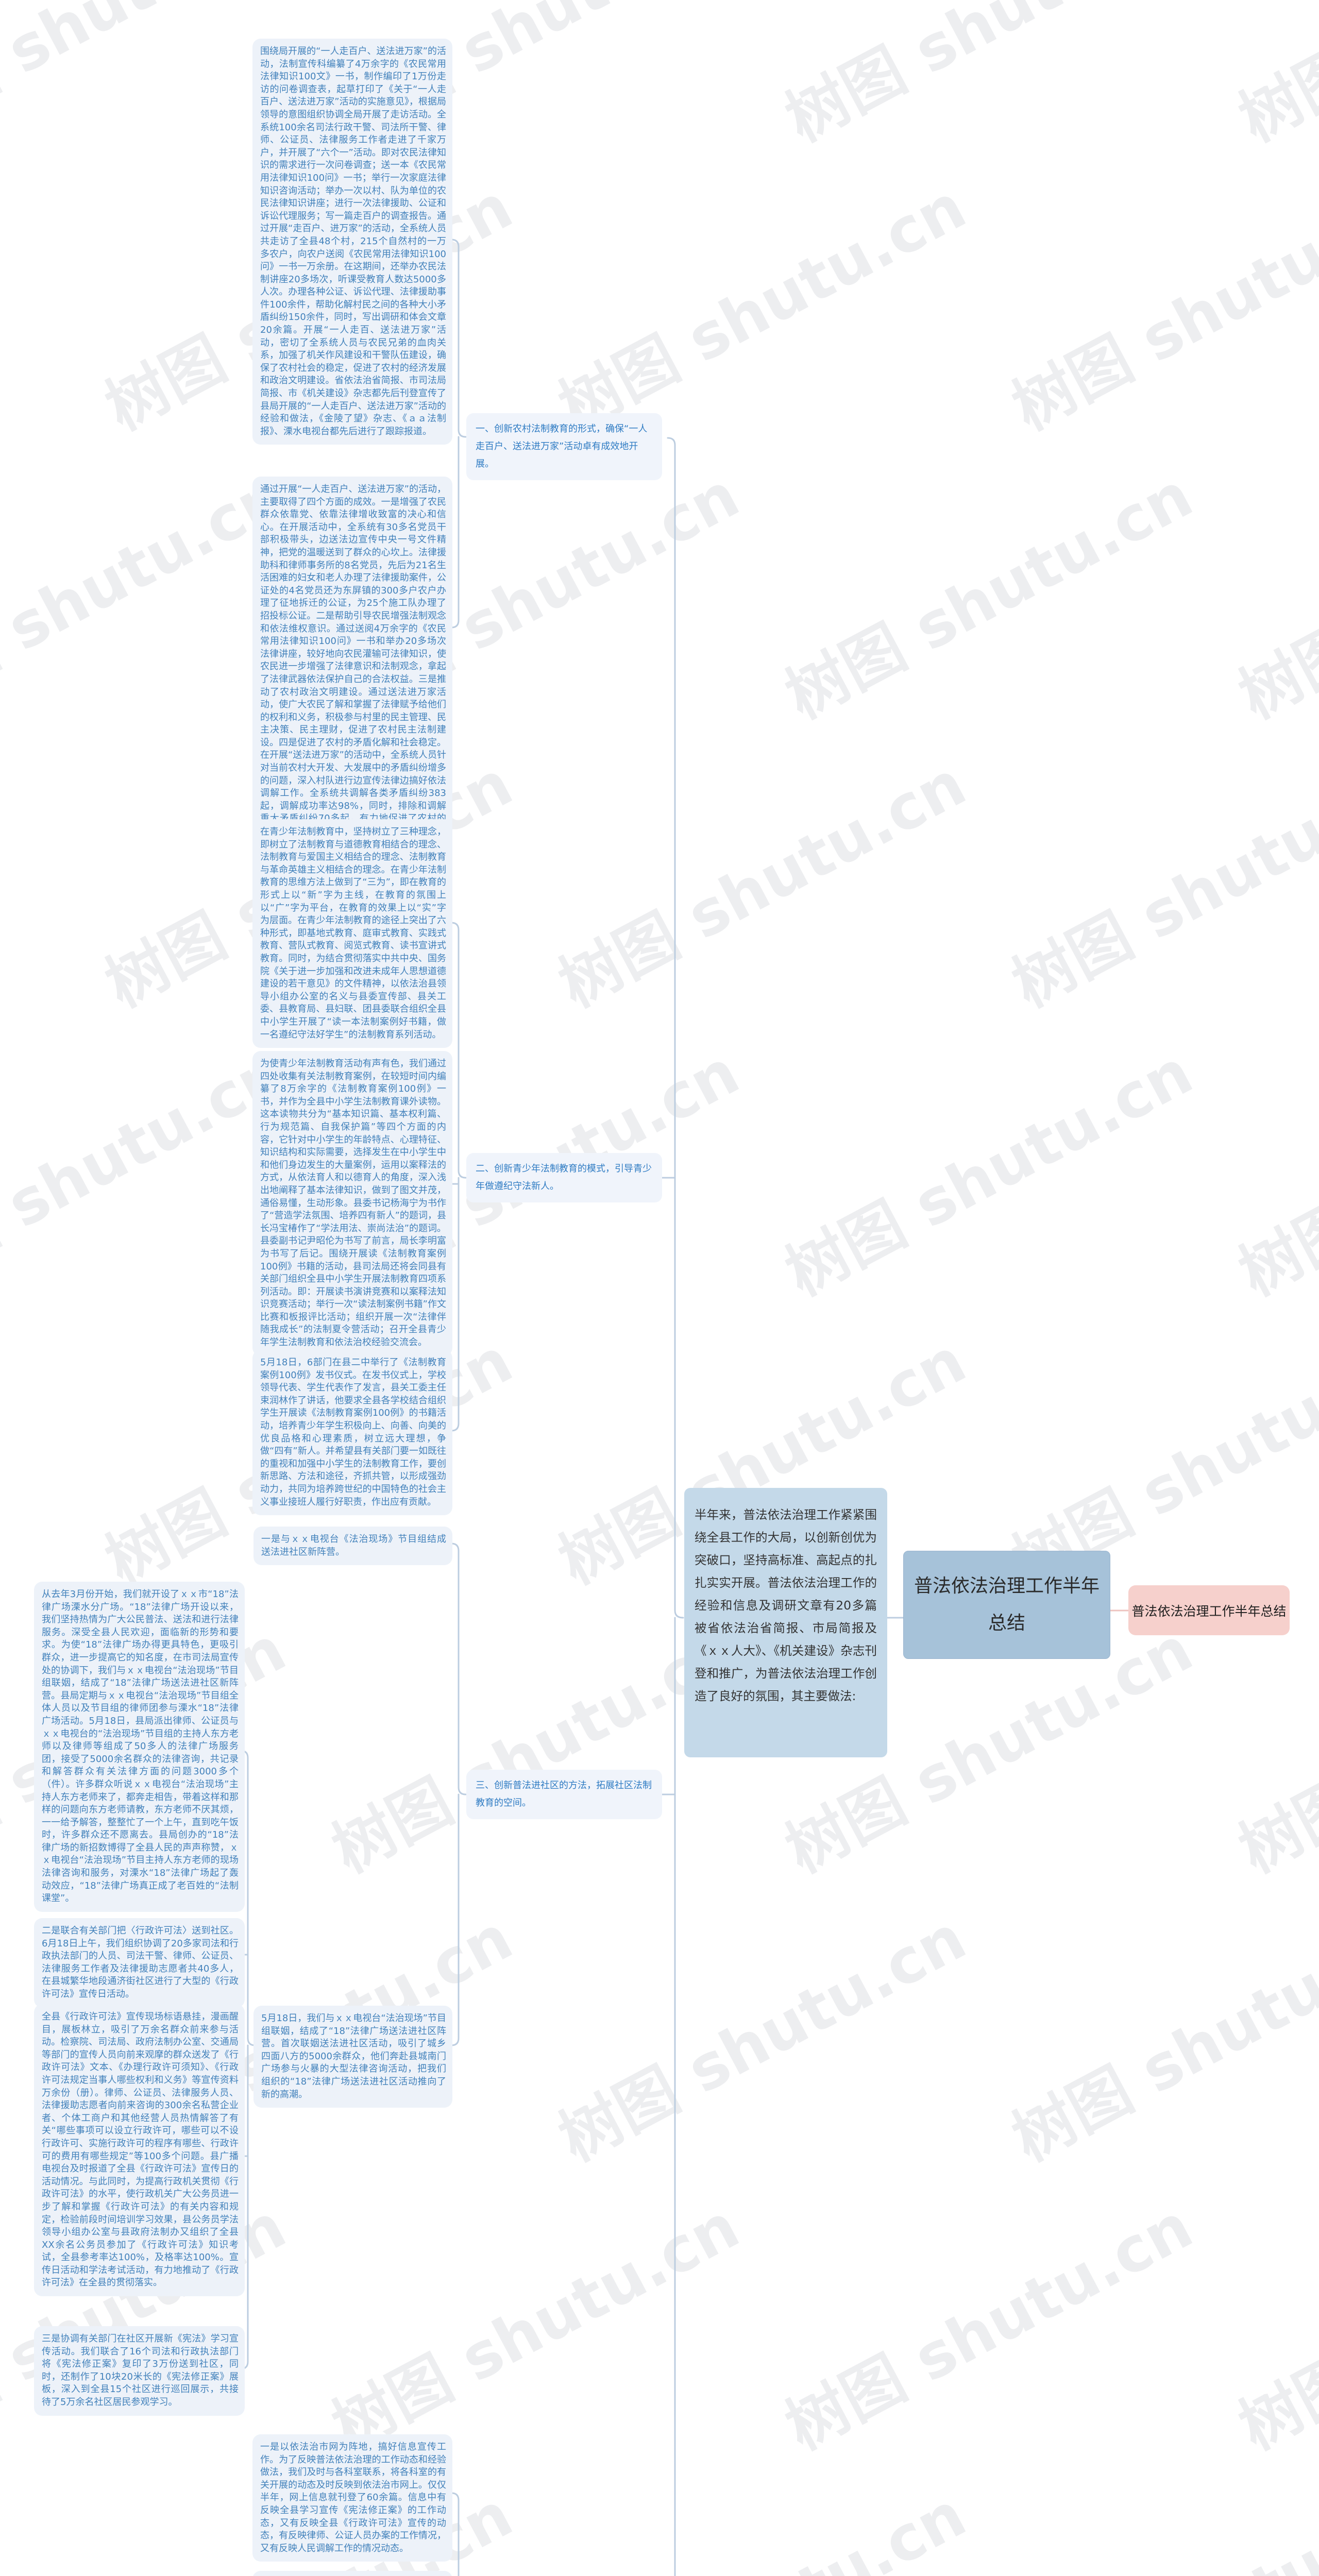 The width and height of the screenshot is (1319, 2576). What do you see at coordinates (353, 1546) in the screenshot?
I see `note-community-tv-heading: 一是与ｘｘ电视台《法治现场》节目组结成送法进社区新阵营。` at bounding box center [353, 1546].